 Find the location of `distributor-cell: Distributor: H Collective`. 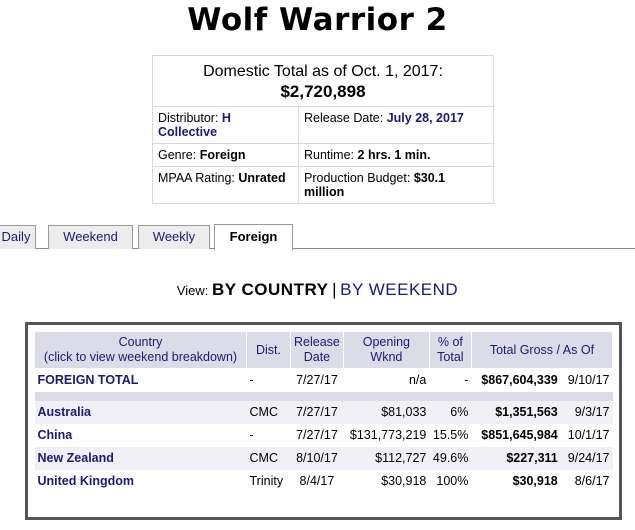

distributor-cell: Distributor: H Collective is located at coordinates (225, 125).